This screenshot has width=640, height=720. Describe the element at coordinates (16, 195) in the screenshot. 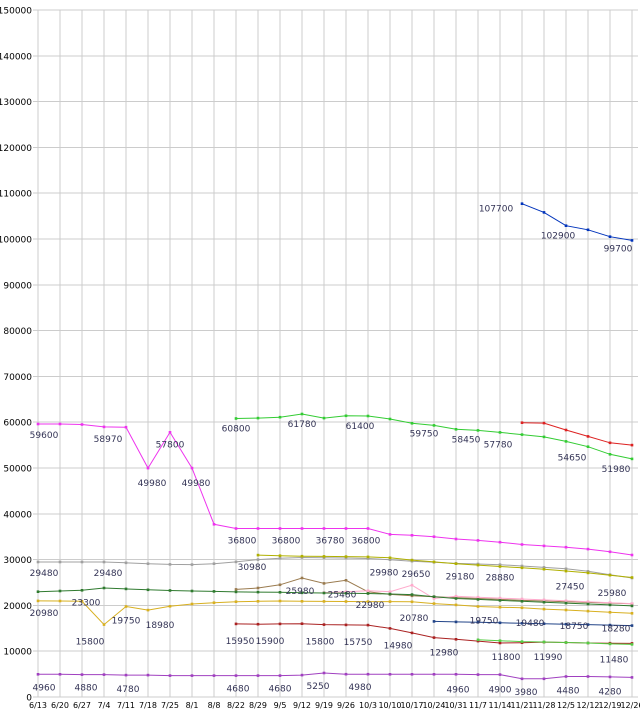

I see `y-tick-label: 110000` at that location.